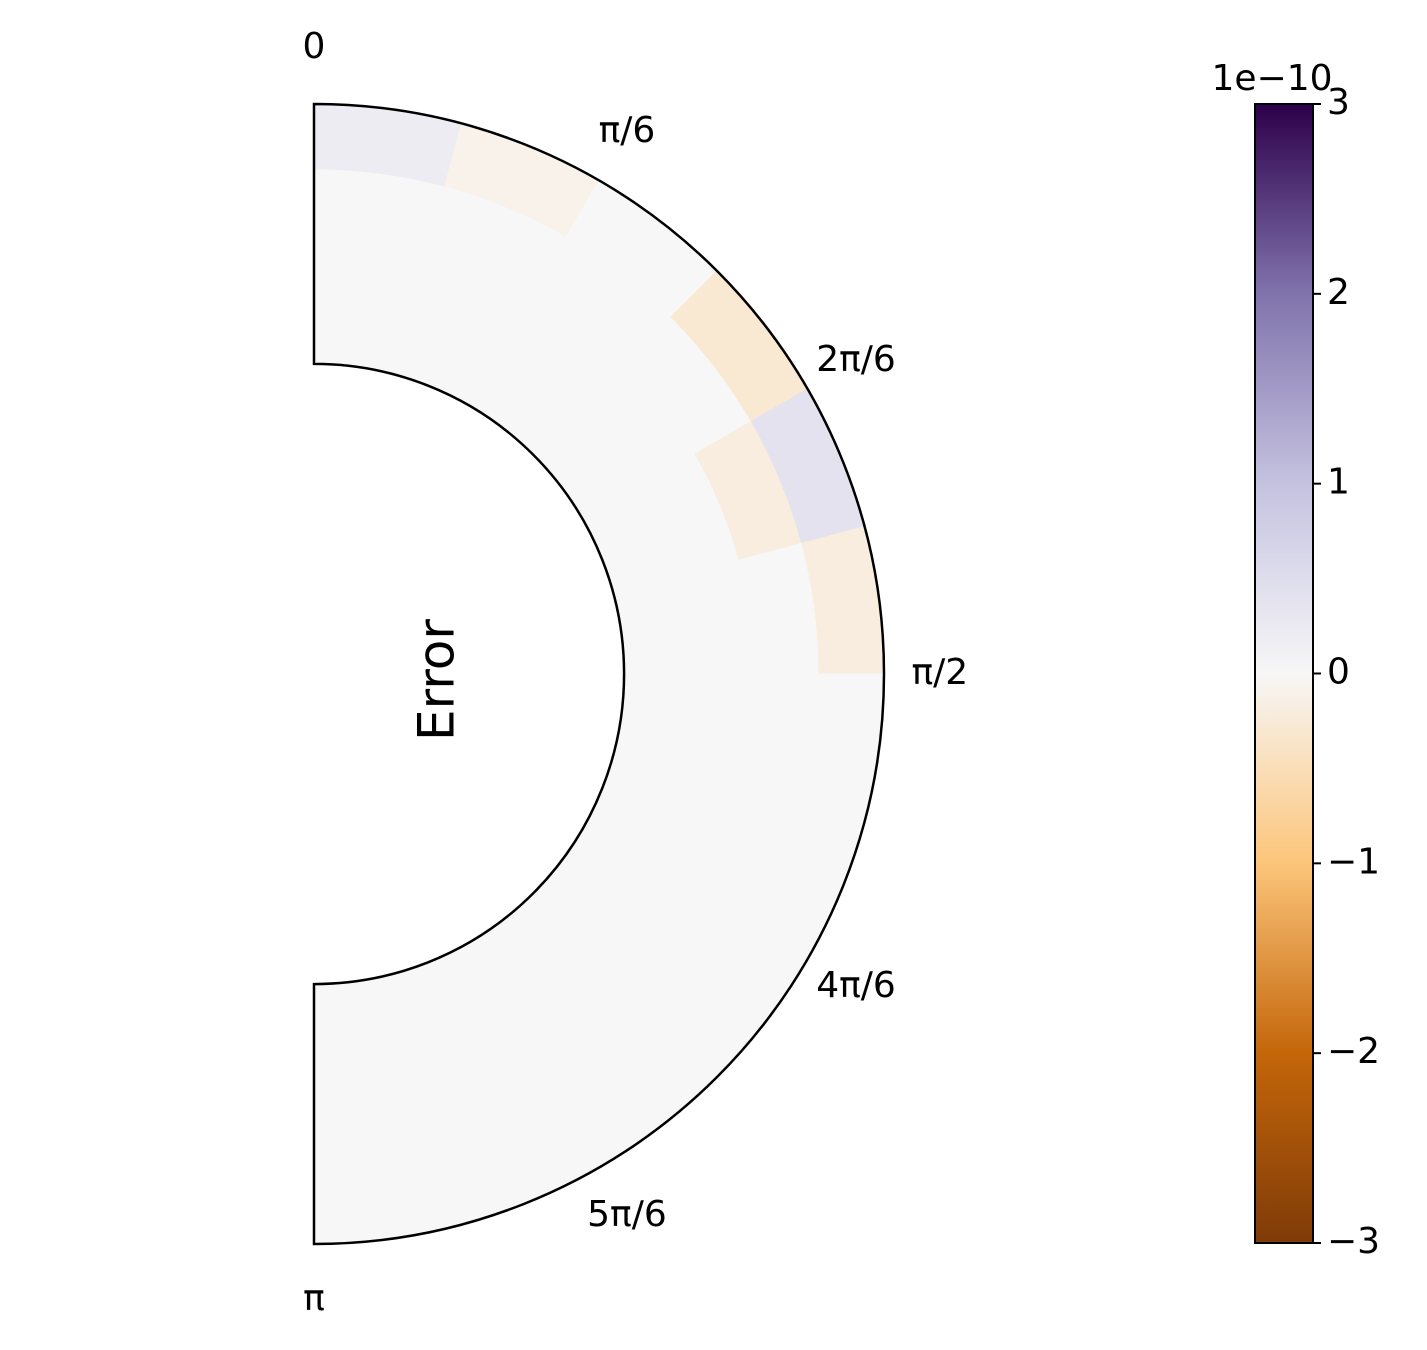  What do you see at coordinates (437, 680) in the screenshot?
I see `y-axis-label: Error` at bounding box center [437, 680].